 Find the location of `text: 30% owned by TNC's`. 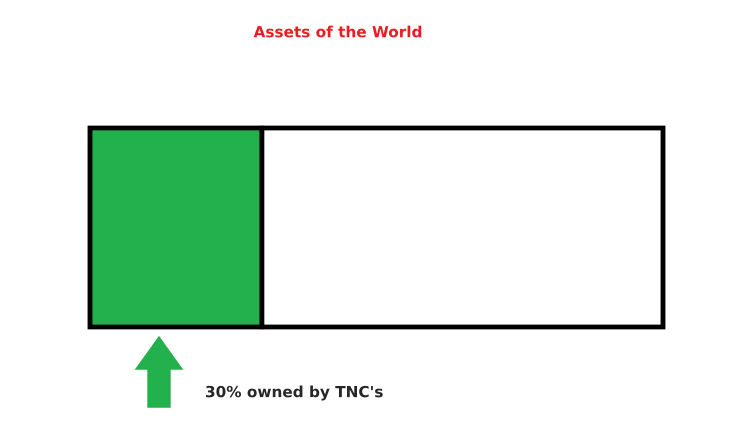

text: 30% owned by TNC's is located at coordinates (294, 393).